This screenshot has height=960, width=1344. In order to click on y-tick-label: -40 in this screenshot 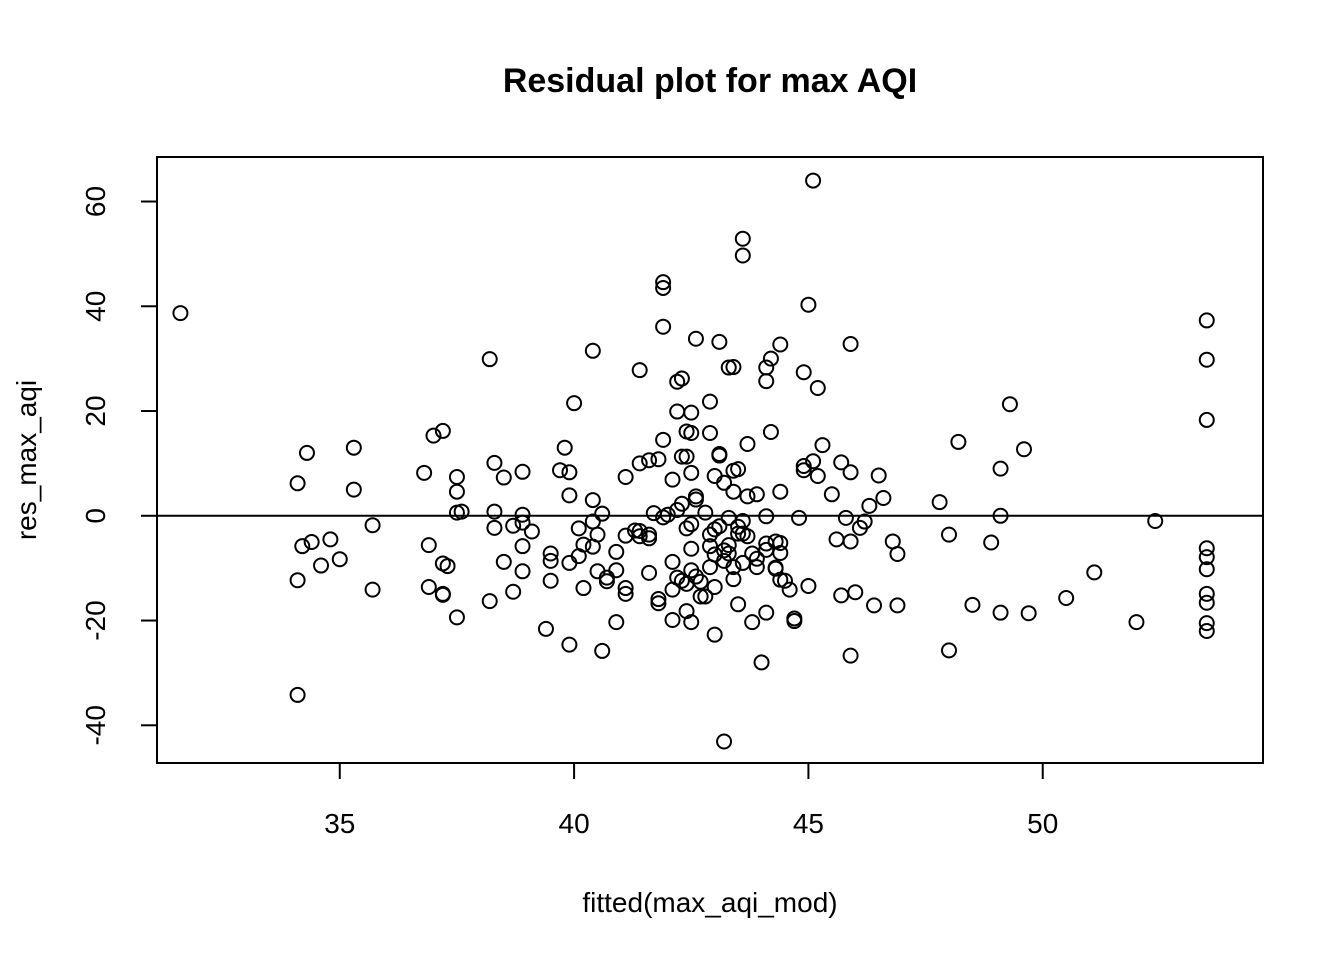, I will do `click(95, 725)`.